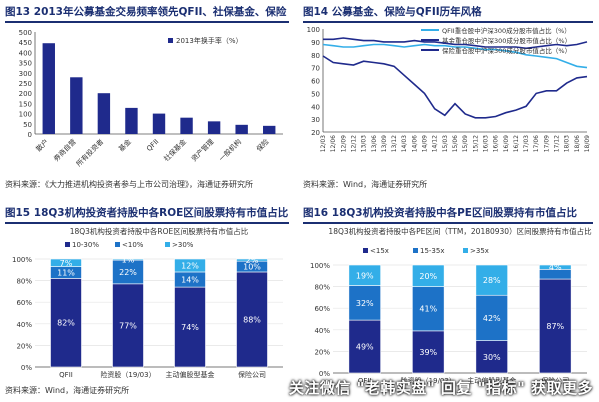 The width and height of the screenshot is (599, 402). I want to click on chart-title: 18Q3机构投资者持股中各ROE区间股票持有市值占比, so click(159, 231).